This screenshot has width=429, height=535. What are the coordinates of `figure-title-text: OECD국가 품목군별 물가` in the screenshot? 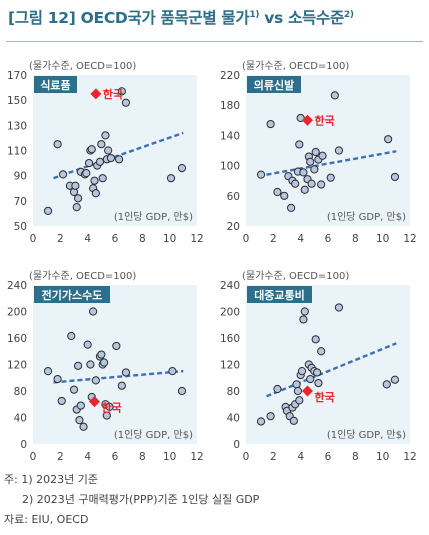 It's located at (165, 18).